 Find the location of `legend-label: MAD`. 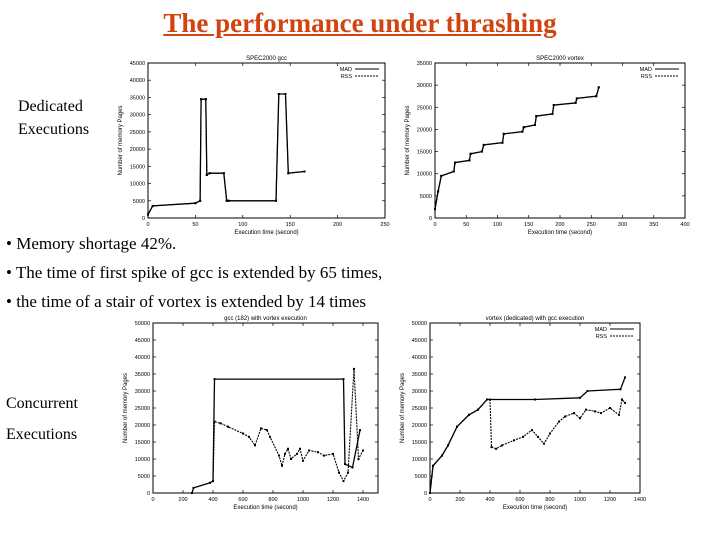

legend-label: MAD is located at coordinates (646, 70).